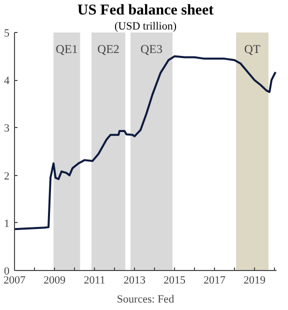  I want to click on y-tick-label: 0, so click(7, 272).